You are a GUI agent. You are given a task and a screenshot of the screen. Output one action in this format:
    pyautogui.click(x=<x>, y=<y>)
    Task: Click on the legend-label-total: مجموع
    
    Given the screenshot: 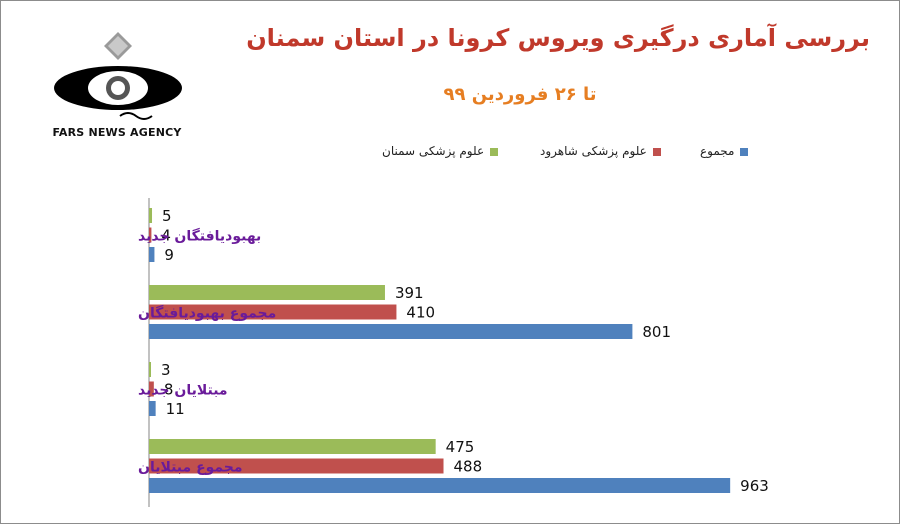 What is the action you would take?
    pyautogui.click(x=717, y=151)
    